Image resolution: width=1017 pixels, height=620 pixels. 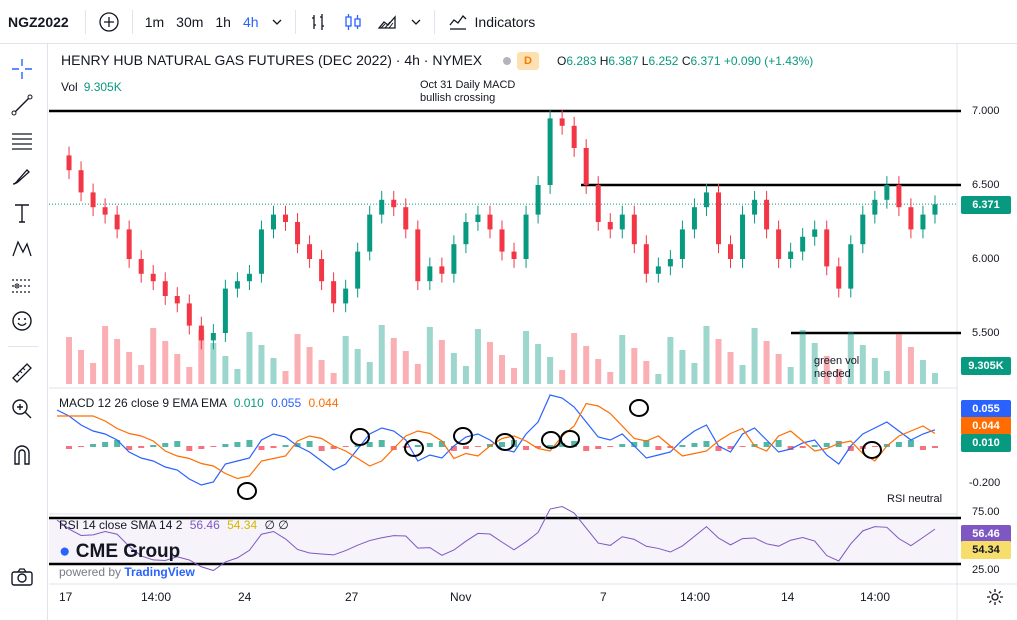 I want to click on macd-signal-tag: 0.044, so click(x=986, y=426).